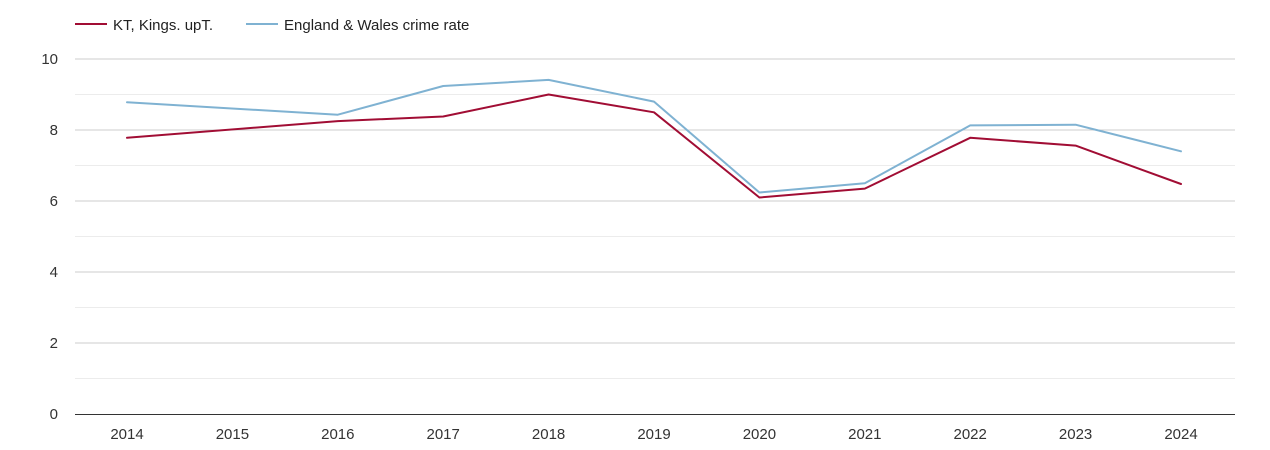 This screenshot has width=1270, height=450. What do you see at coordinates (54, 414) in the screenshot?
I see `y-tick-label: 0` at bounding box center [54, 414].